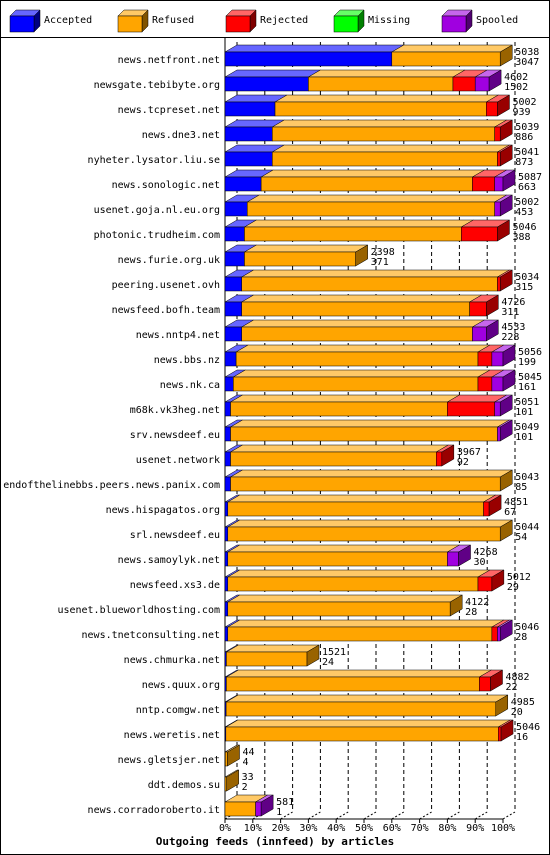 The height and width of the screenshot is (855, 550). What do you see at coordinates (519, 577) in the screenshot?
I see `offered-label: 5012` at bounding box center [519, 577].